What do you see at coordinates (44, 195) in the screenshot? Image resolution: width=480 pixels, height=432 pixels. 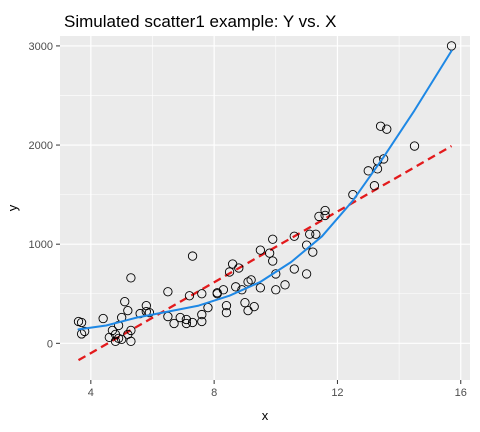 I see `y-axis: 0 1000 2000 3000` at bounding box center [44, 195].